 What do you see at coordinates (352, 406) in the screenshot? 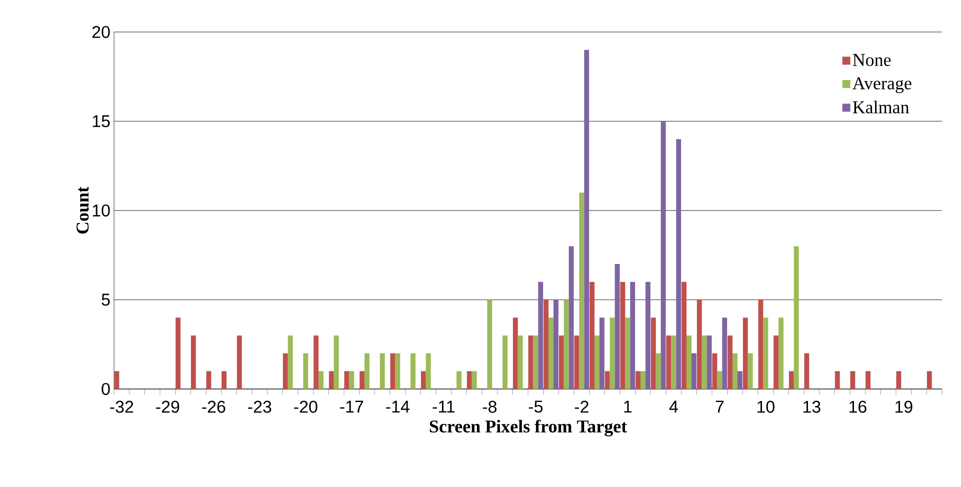
I see `x-tick-label: -17` at bounding box center [352, 406].